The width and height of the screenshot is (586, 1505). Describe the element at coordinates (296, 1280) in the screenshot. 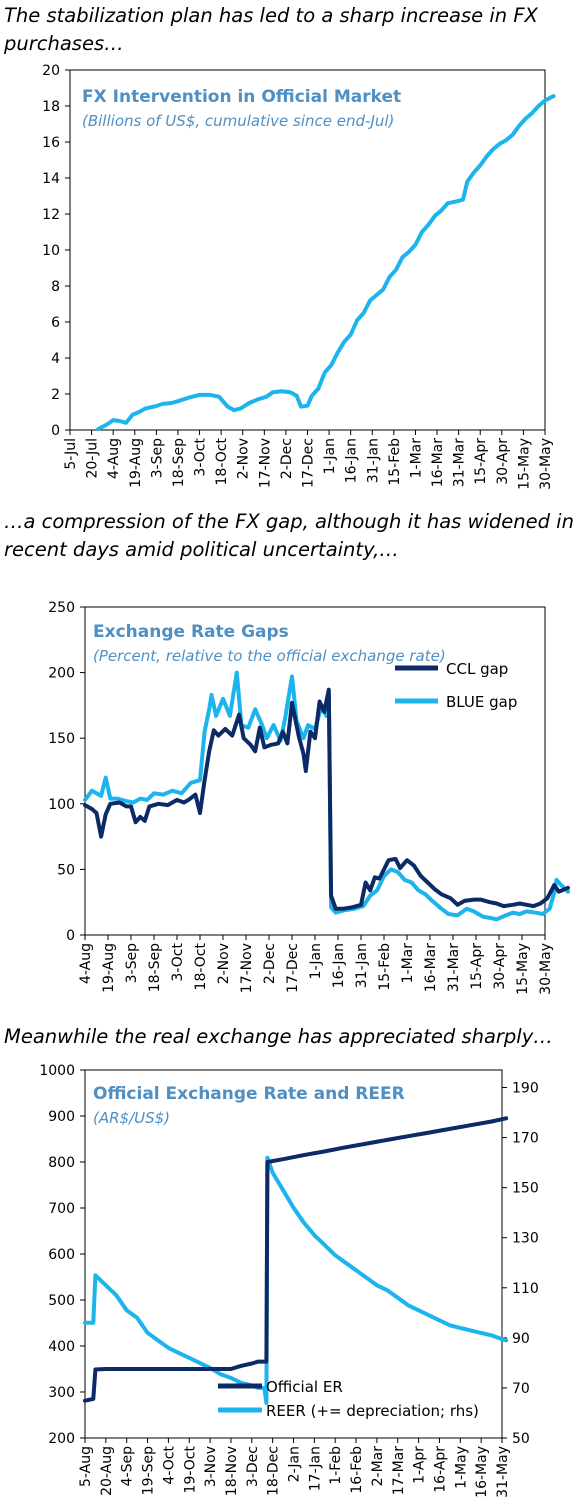

I see `series-line-reer` at that location.